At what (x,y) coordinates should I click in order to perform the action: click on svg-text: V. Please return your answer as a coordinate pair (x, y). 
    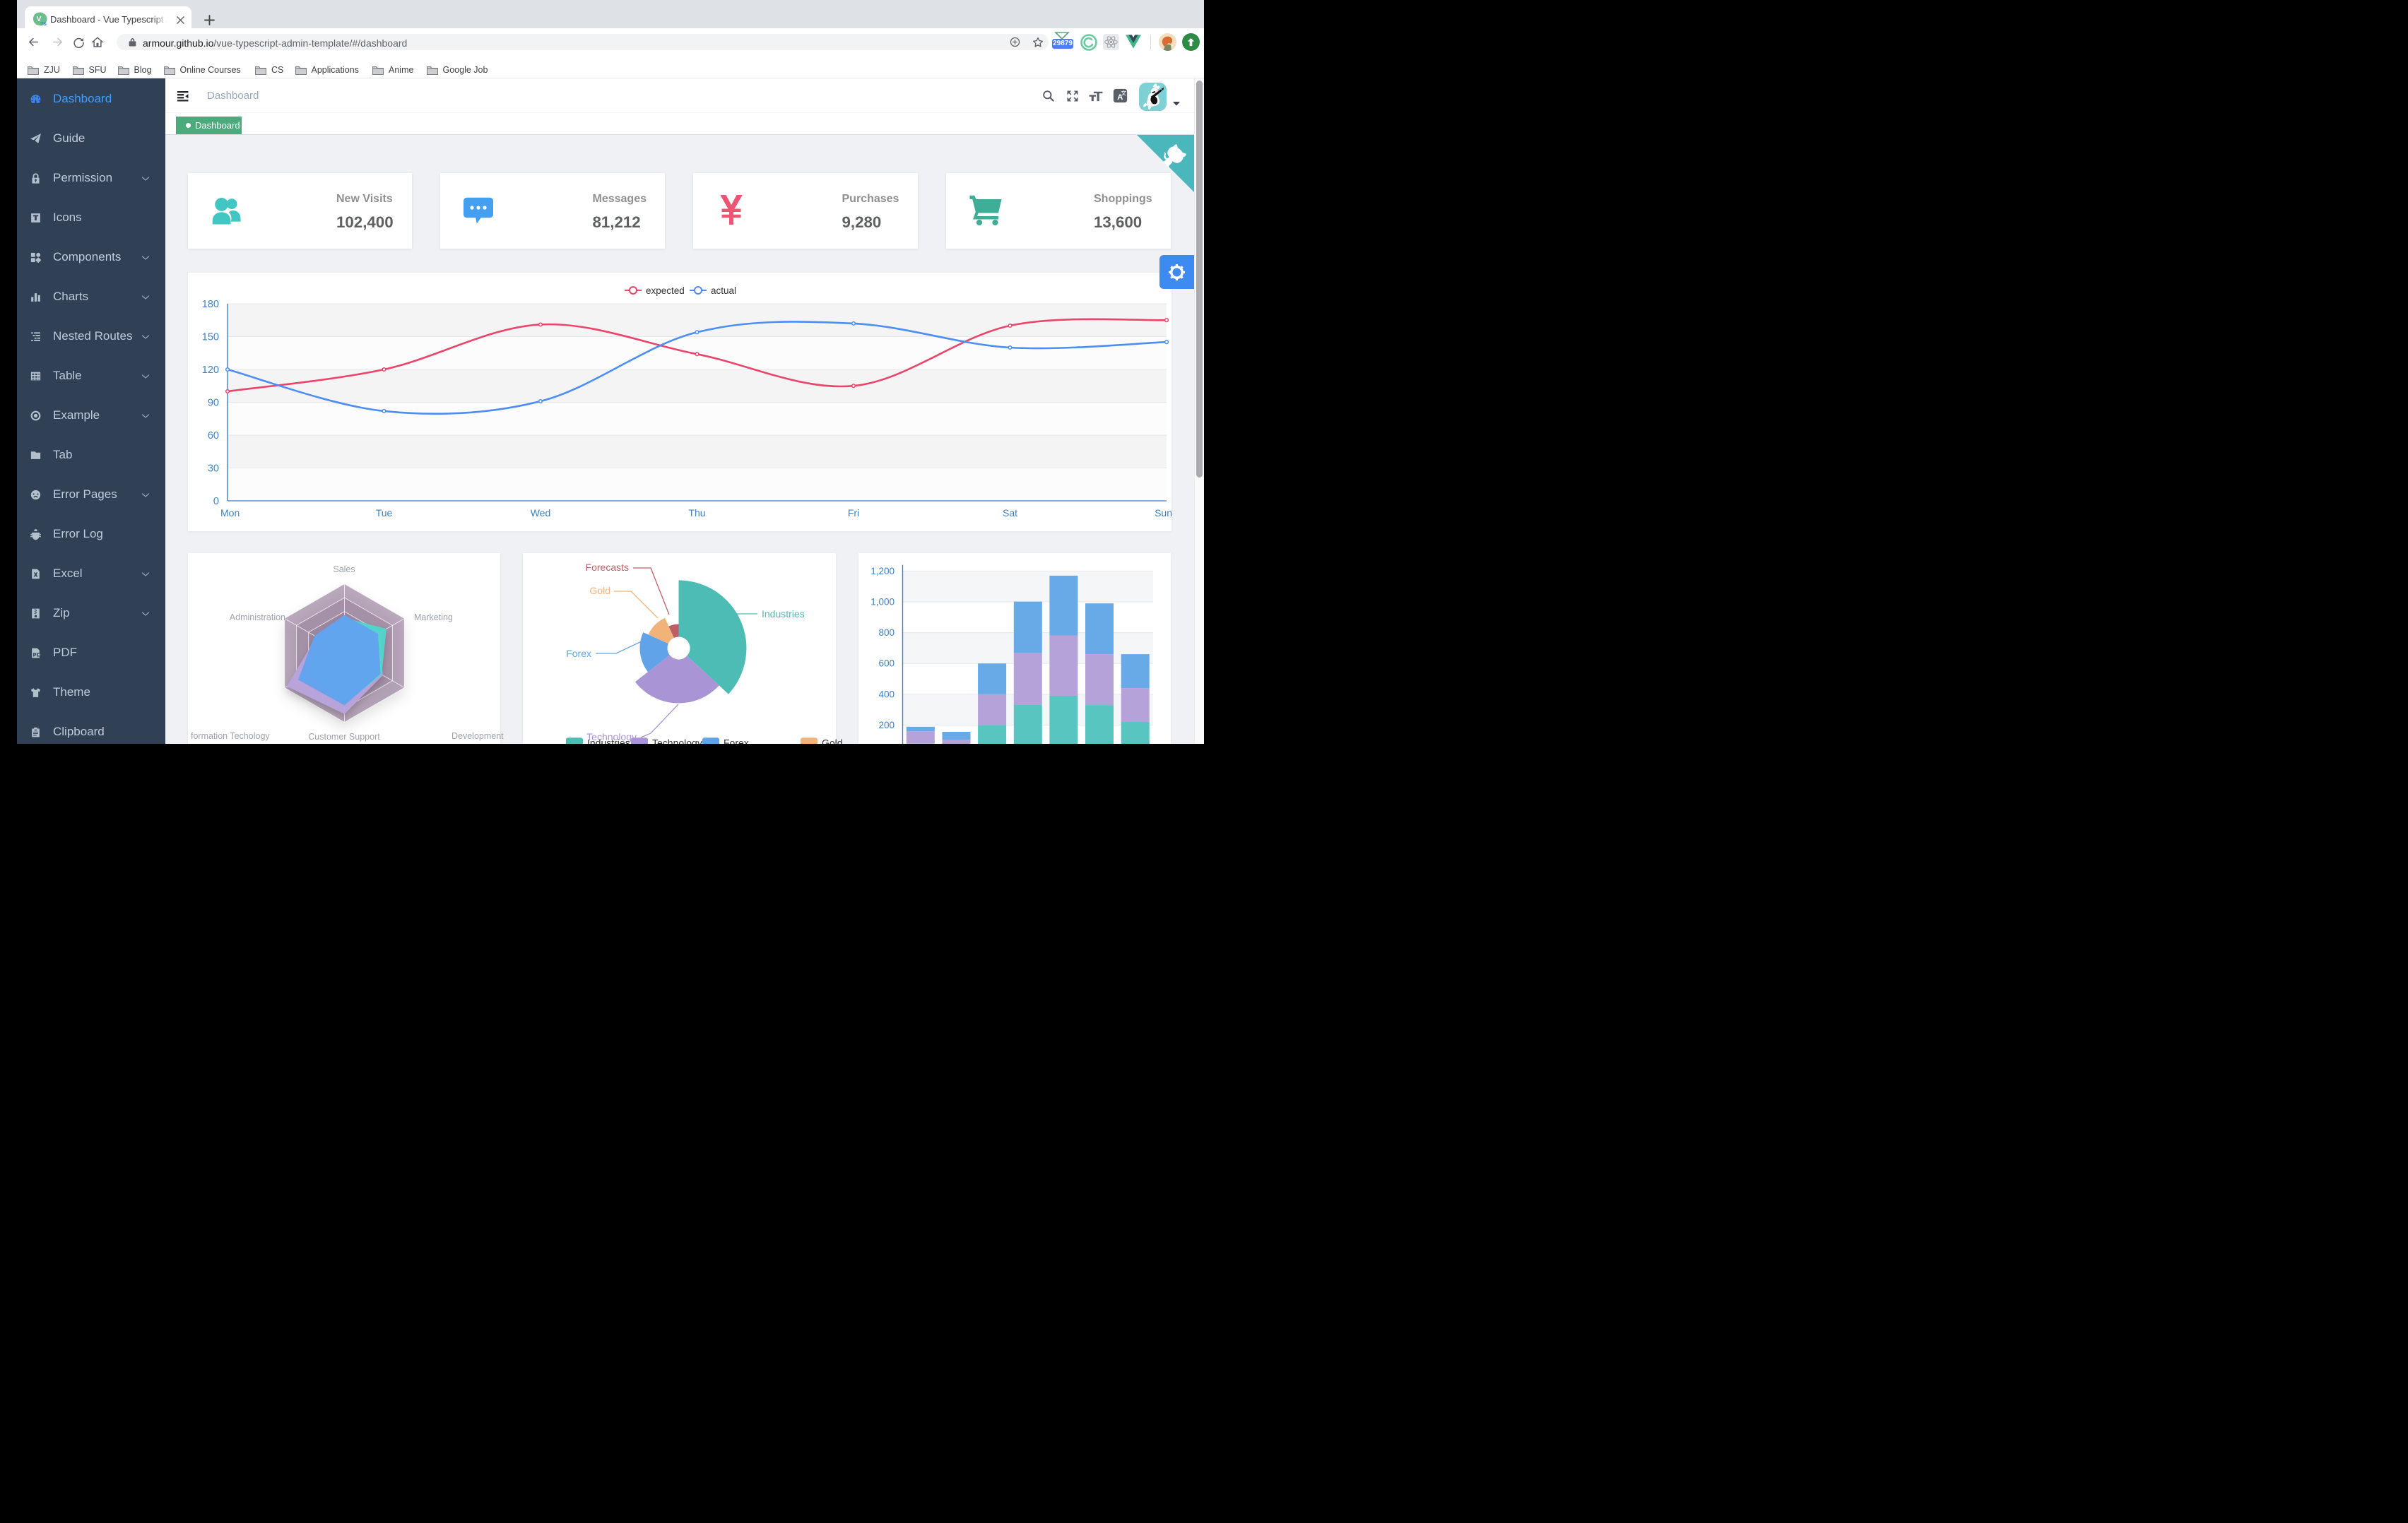
    Looking at the image, I should click on (38, 19).